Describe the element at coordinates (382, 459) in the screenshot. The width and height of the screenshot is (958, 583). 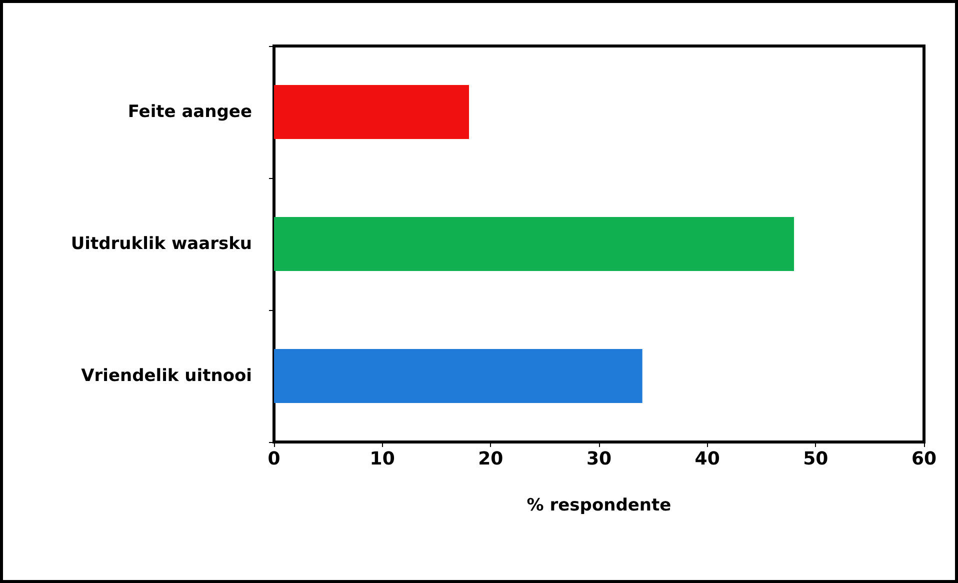
I see `x-tick-label: 10` at that location.